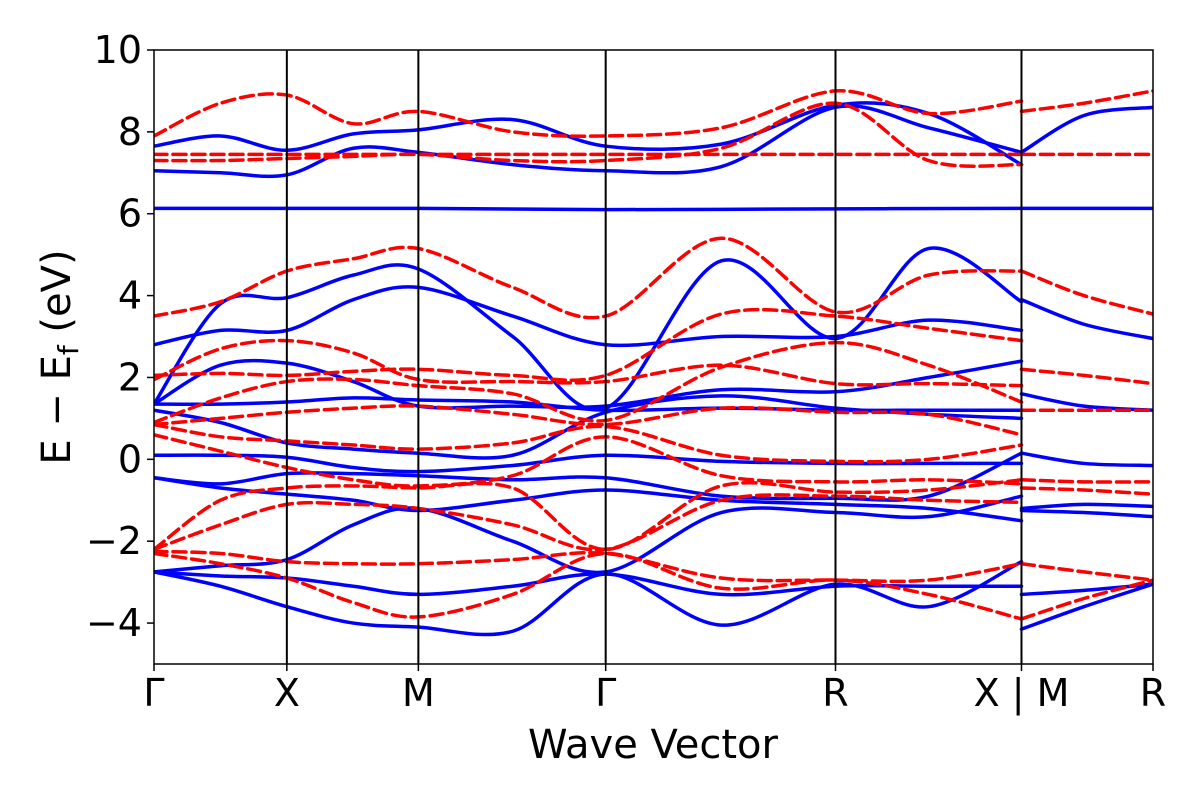  What do you see at coordinates (57, 297) in the screenshot?
I see `y-axis-title-unit: (eV)` at bounding box center [57, 297].